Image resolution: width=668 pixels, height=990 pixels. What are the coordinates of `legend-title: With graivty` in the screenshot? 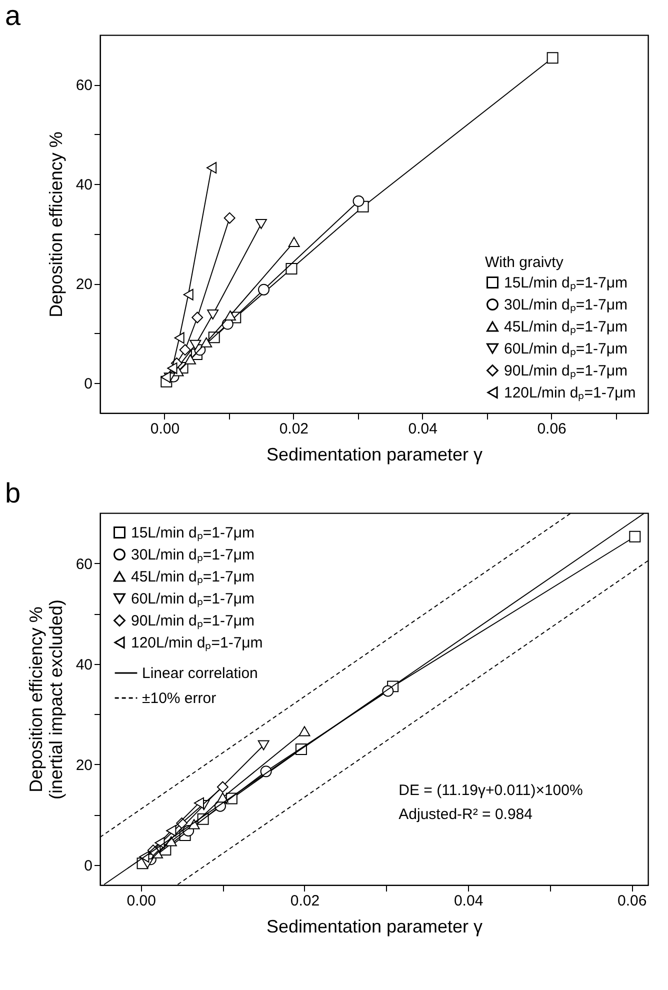 It's located at (524, 262).